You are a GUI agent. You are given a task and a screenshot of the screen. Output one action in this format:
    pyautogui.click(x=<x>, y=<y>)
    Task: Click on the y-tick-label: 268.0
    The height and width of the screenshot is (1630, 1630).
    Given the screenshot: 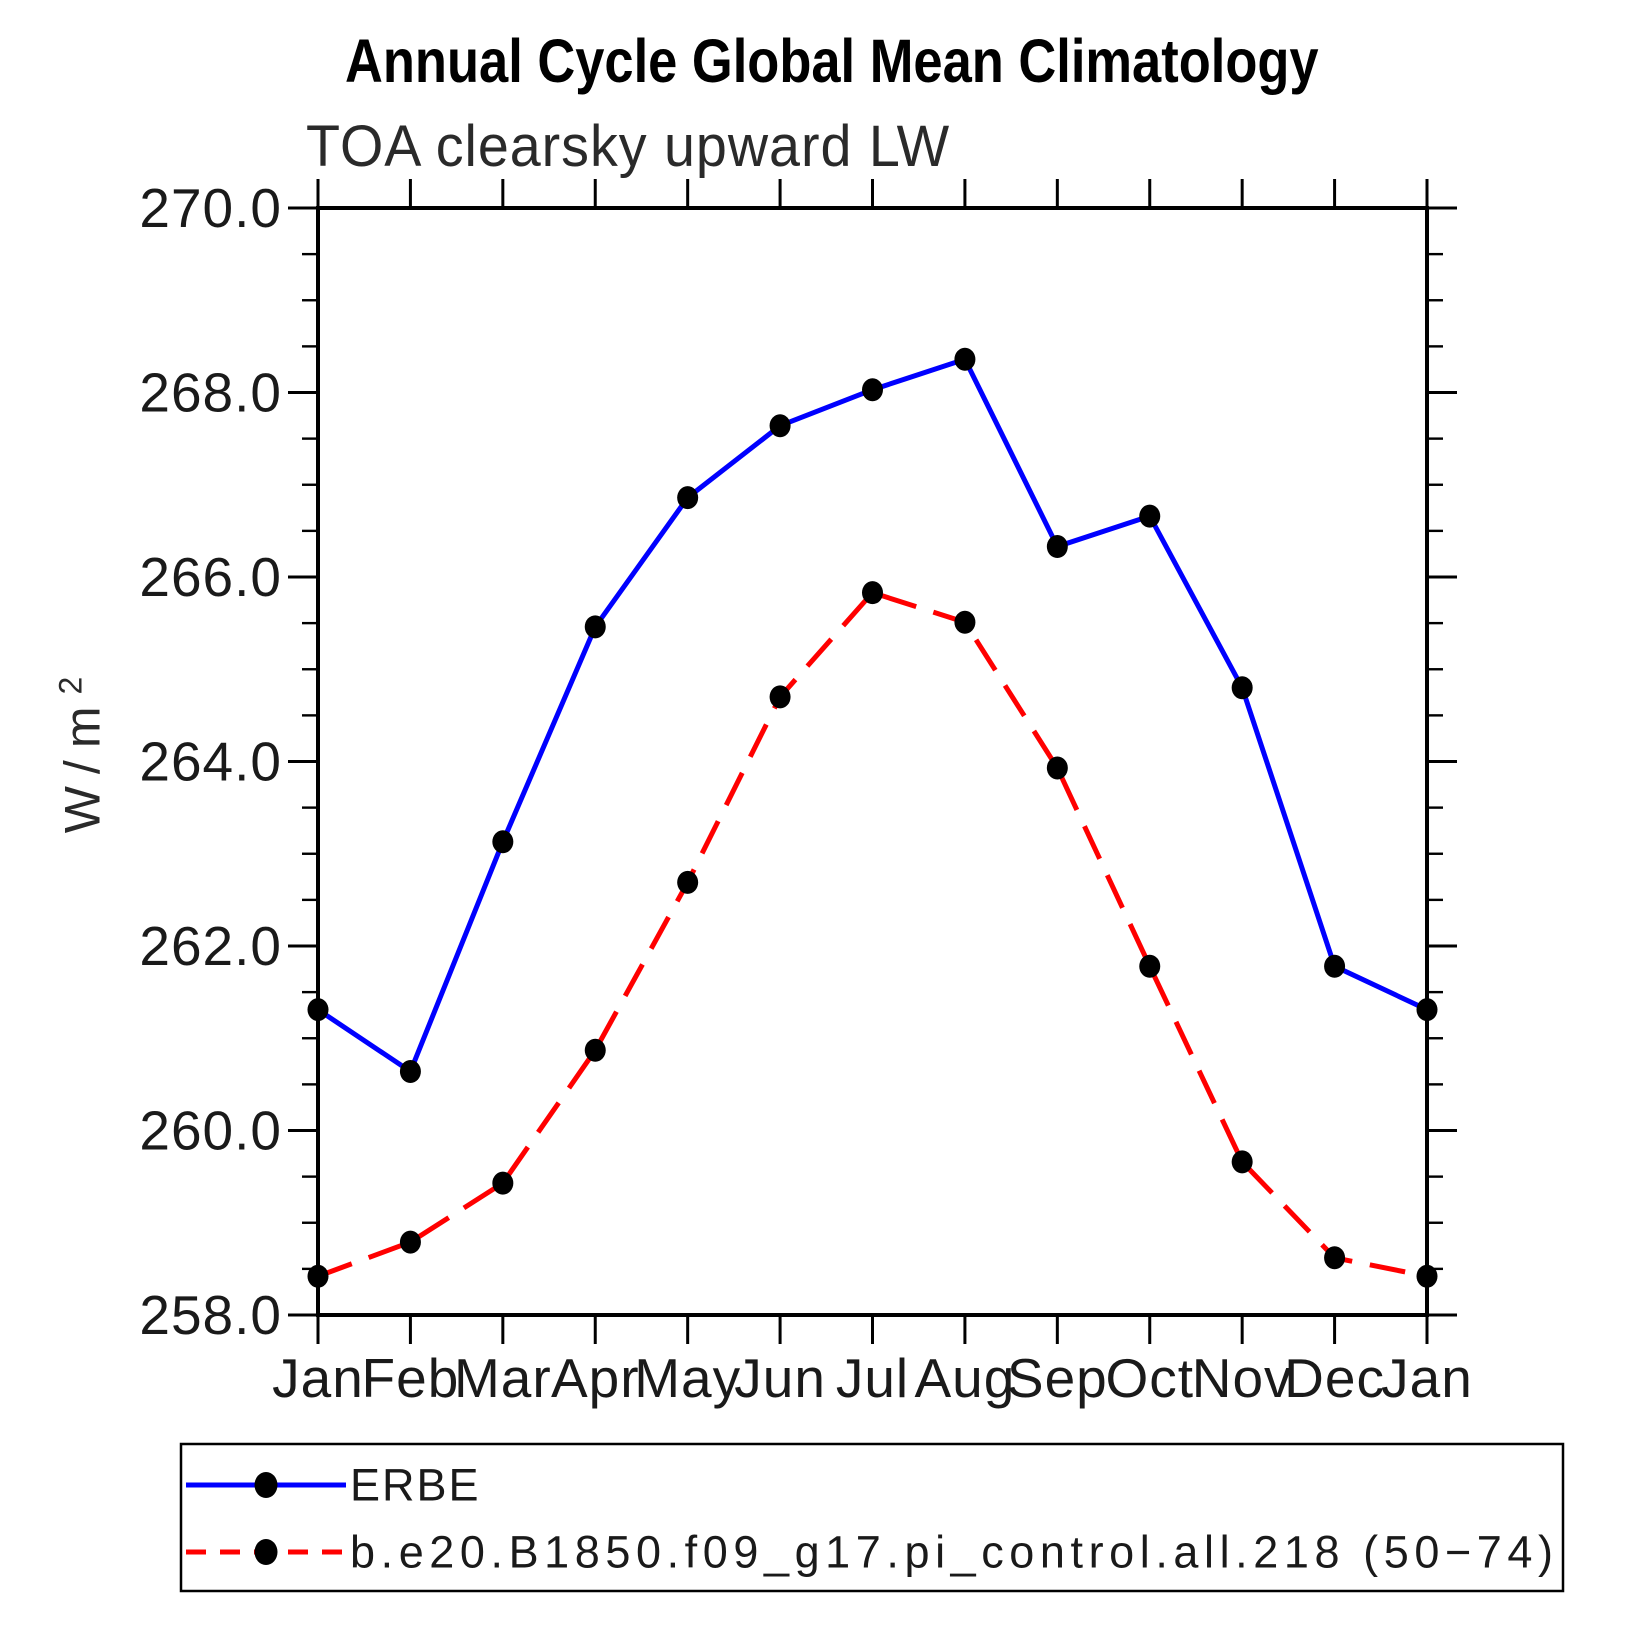 What is the action you would take?
    pyautogui.click(x=210, y=393)
    